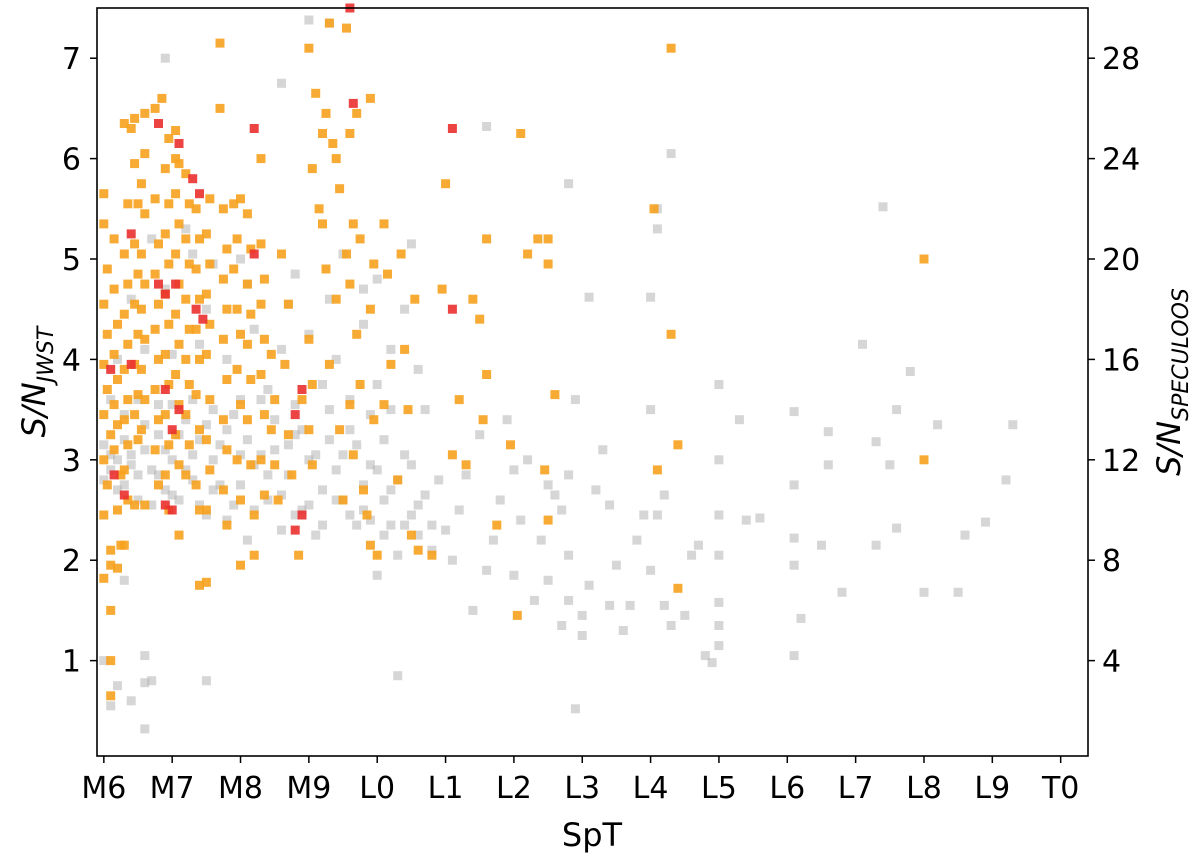 The image size is (1200, 861). Describe the element at coordinates (787, 788) in the screenshot. I see `x-tick-label: L6` at that location.